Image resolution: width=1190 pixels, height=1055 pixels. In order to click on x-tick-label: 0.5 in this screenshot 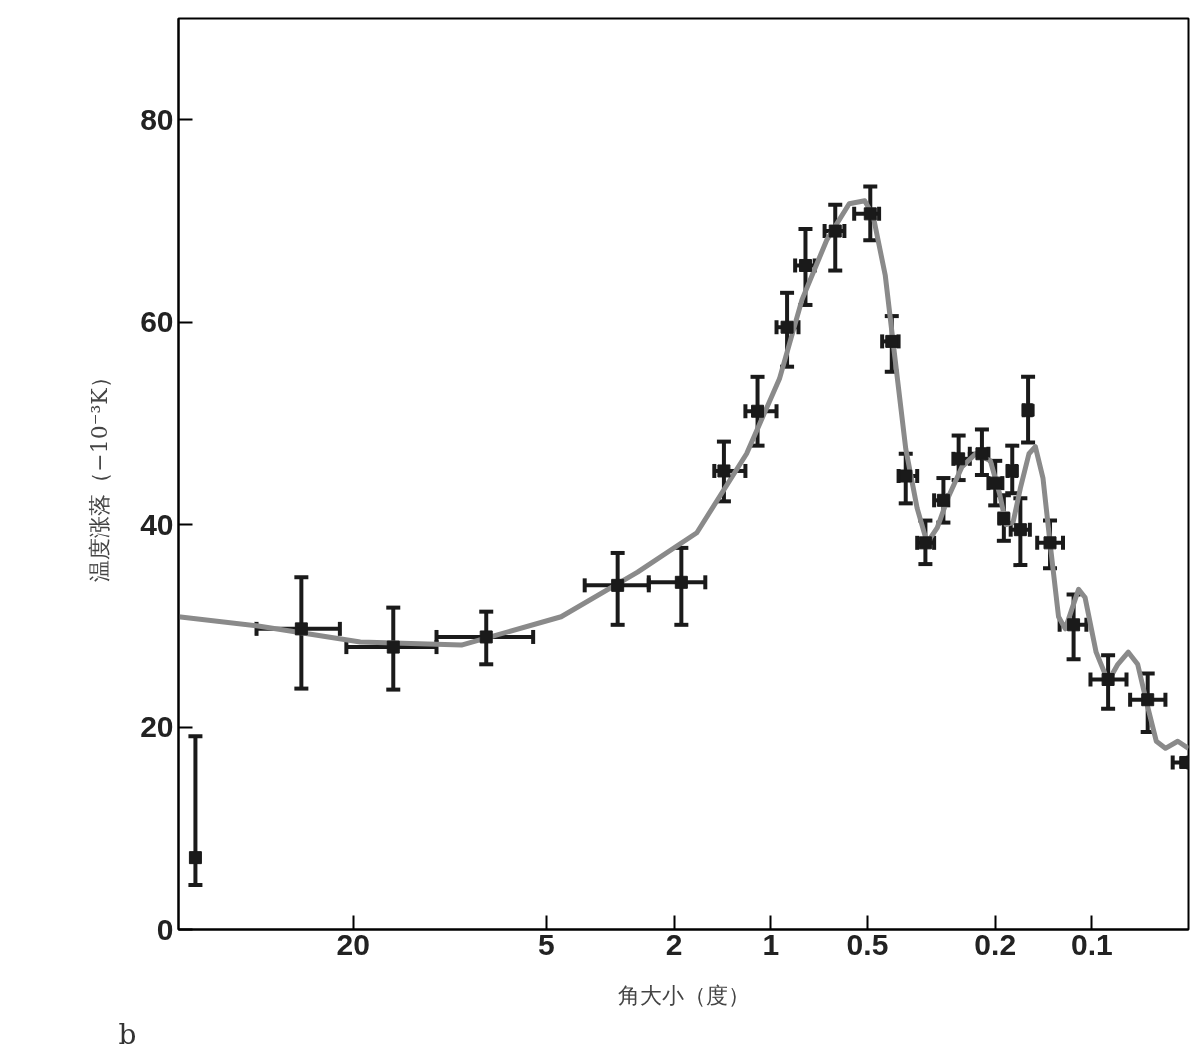, I will do `click(867, 944)`.